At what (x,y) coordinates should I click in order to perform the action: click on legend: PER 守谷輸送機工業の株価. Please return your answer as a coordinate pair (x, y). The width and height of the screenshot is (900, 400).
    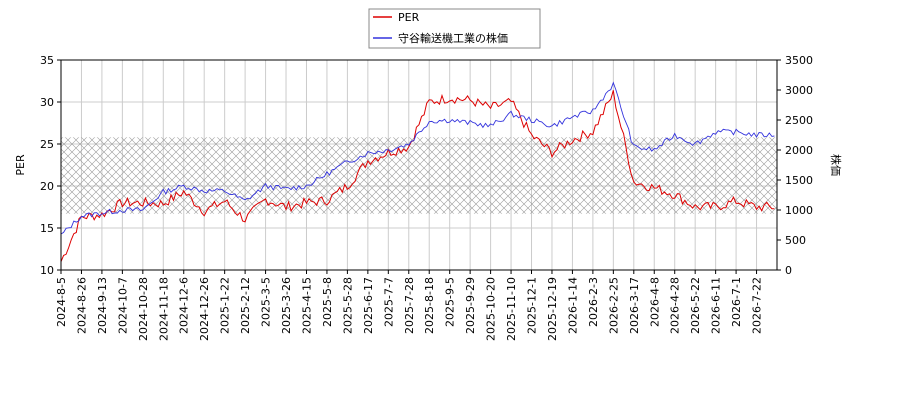
    Looking at the image, I should click on (454, 28).